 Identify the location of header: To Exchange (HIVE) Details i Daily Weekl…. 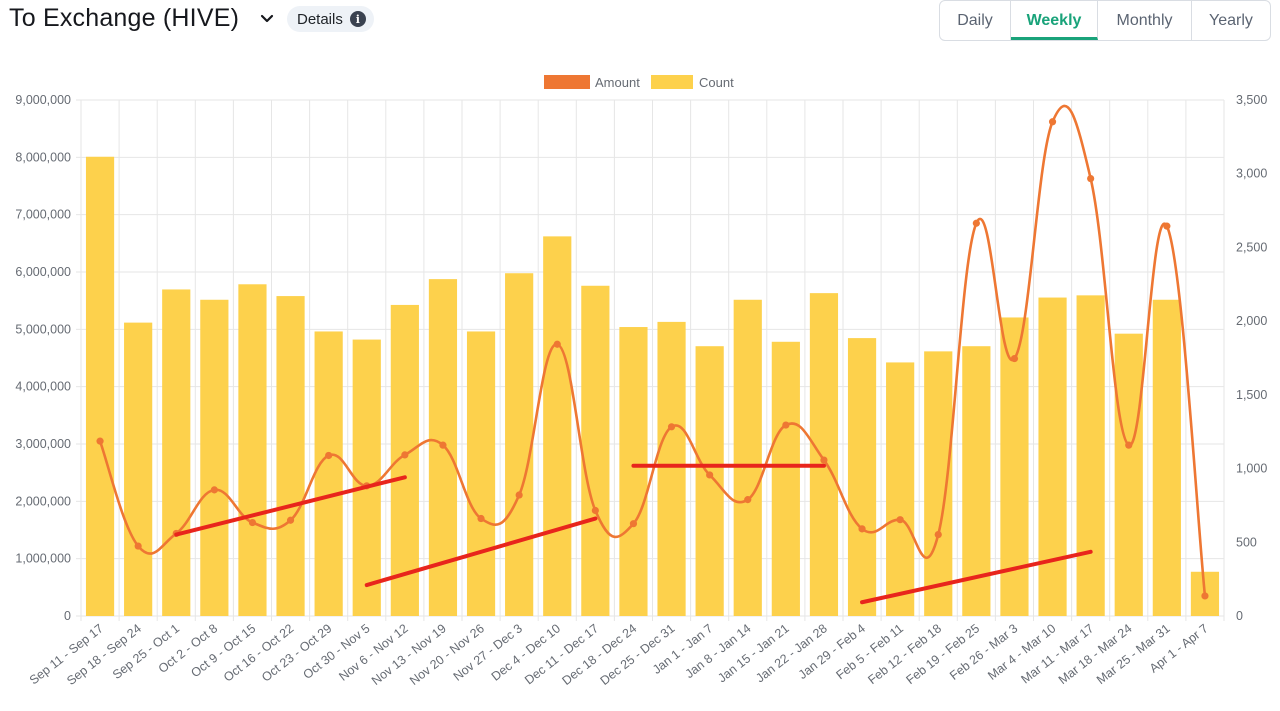
(640, 22).